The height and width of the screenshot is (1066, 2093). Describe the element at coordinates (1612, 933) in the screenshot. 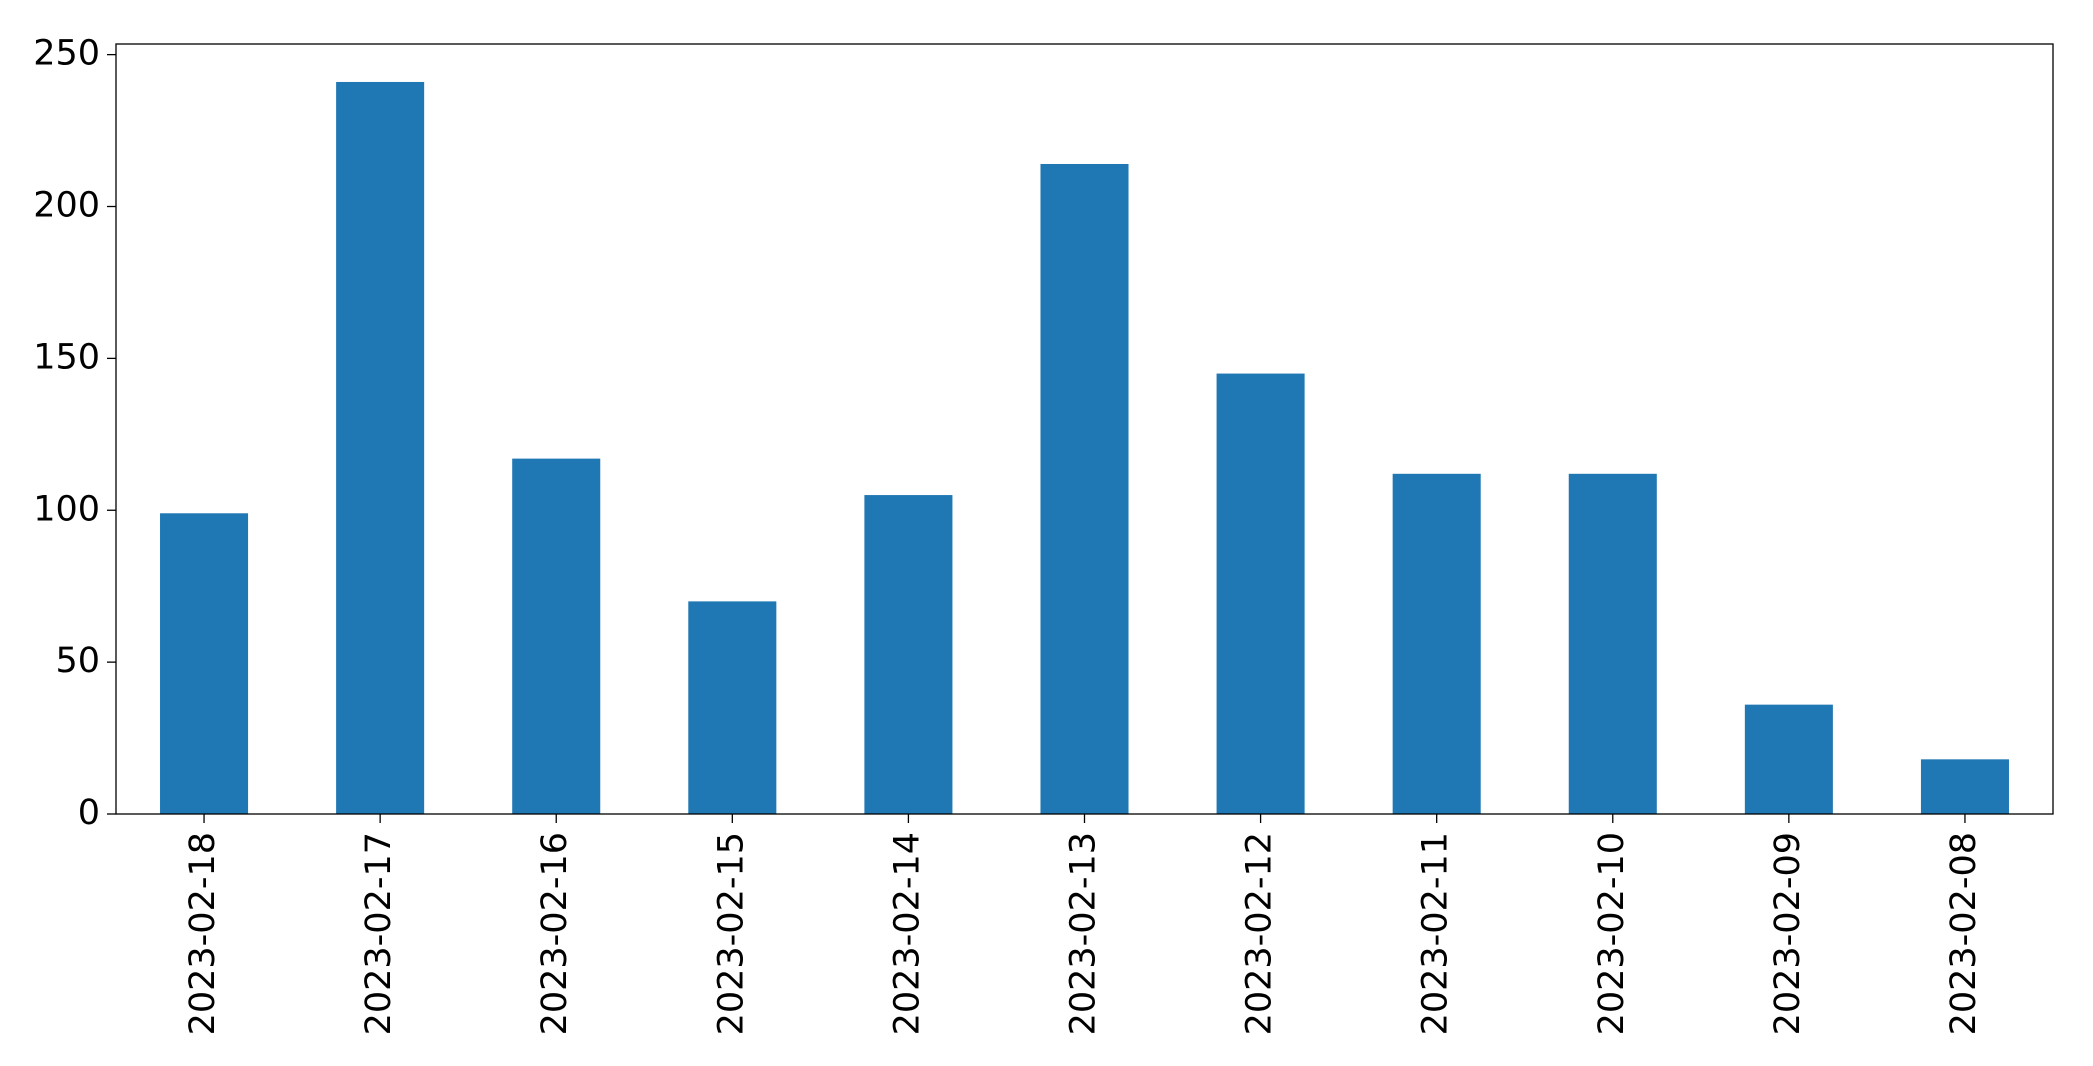

I see `x-tick-label: 2023-02-10` at that location.